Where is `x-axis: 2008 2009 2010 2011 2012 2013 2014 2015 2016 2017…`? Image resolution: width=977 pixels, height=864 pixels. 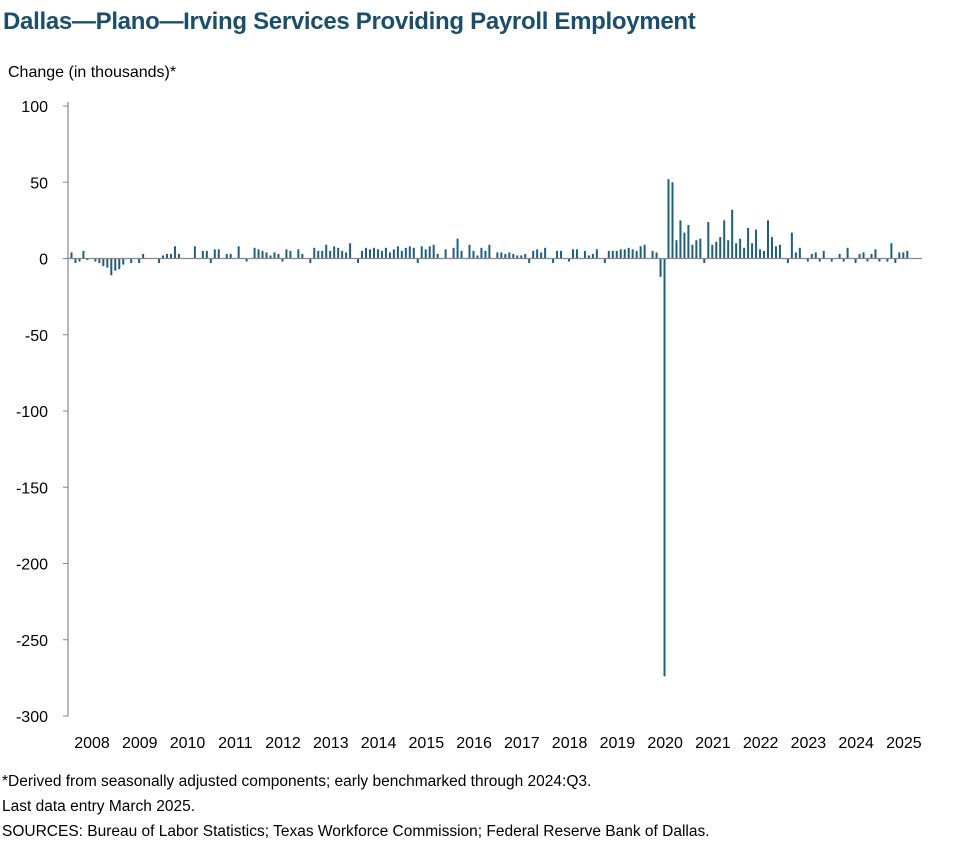 x-axis: 2008 2009 2010 2011 2012 2013 2014 2015 2016 2017… is located at coordinates (498, 743).